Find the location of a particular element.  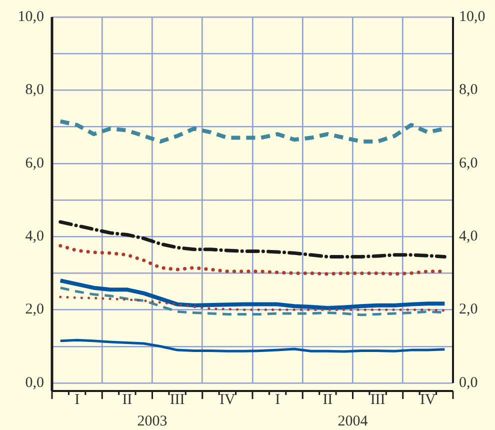

y2-tick-label: 2,0 is located at coordinates (468, 310).